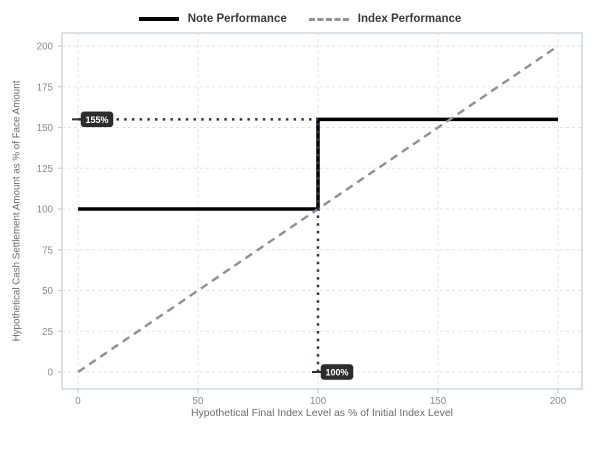 Image resolution: width=600 pixels, height=450 pixels. I want to click on y-tick-label: 75, so click(47, 250).